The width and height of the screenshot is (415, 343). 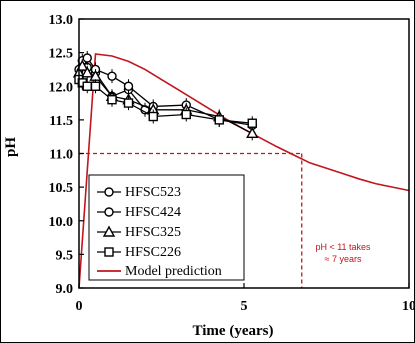 What do you see at coordinates (109, 252) in the screenshot?
I see `legend-marker-hfsc226` at bounding box center [109, 252].